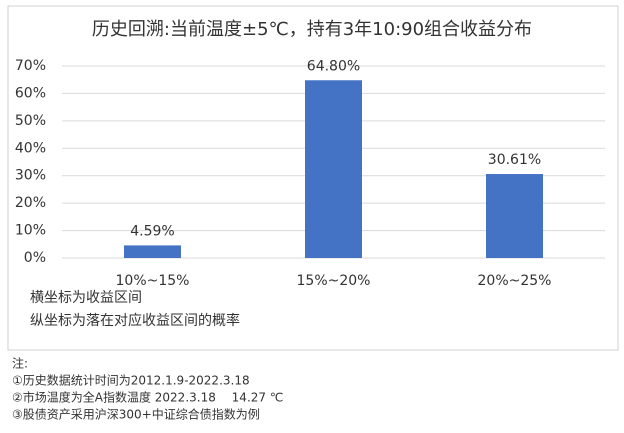 Image resolution: width=624 pixels, height=433 pixels. What do you see at coordinates (30, 203) in the screenshot?
I see `y-tick-label: 20%` at bounding box center [30, 203].